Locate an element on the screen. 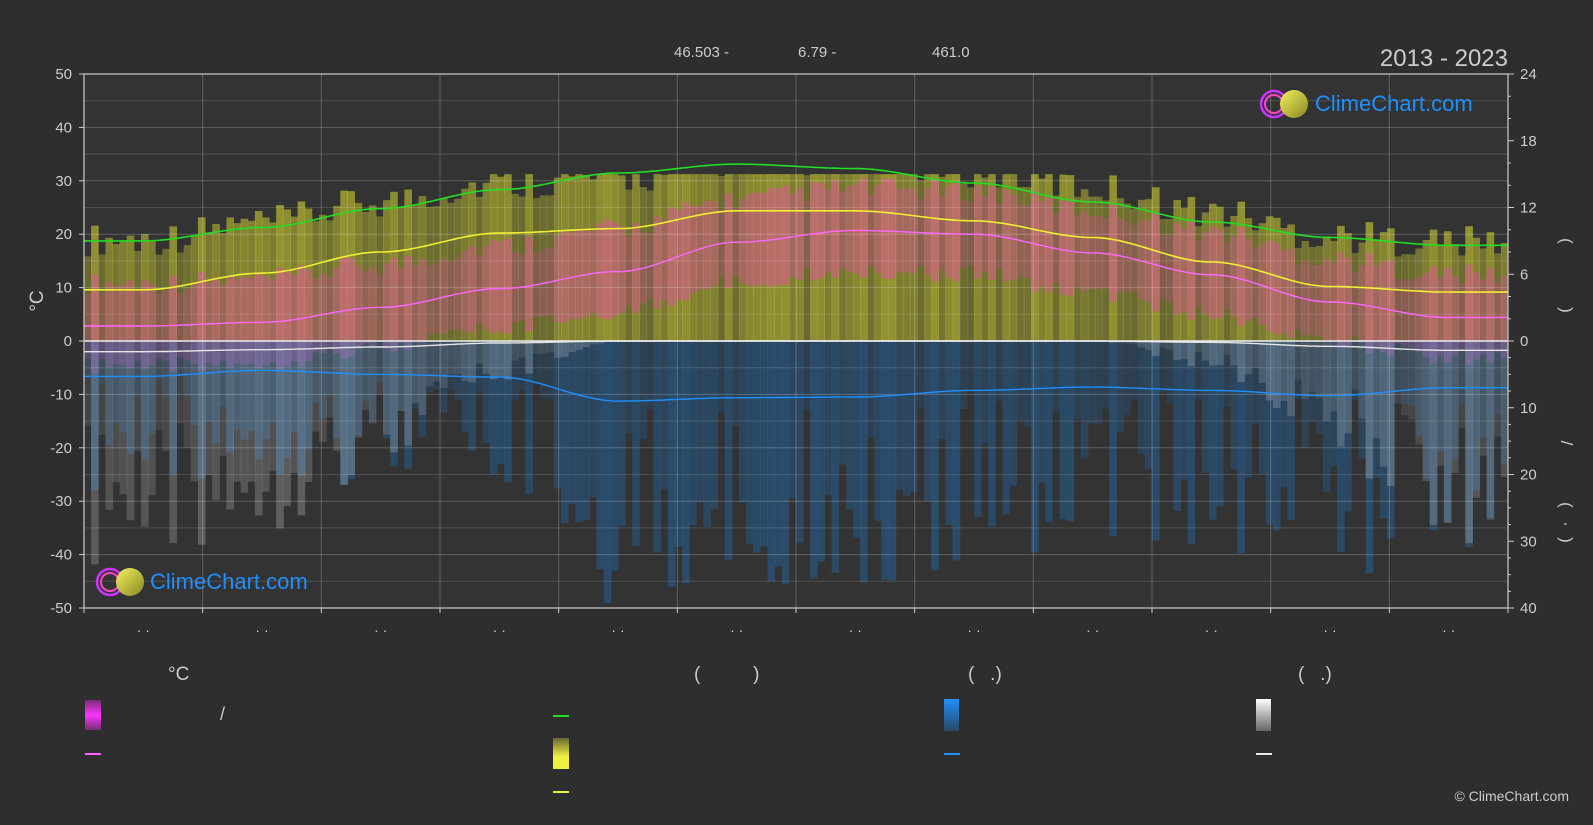  temperature-line is located at coordinates (796, 278).